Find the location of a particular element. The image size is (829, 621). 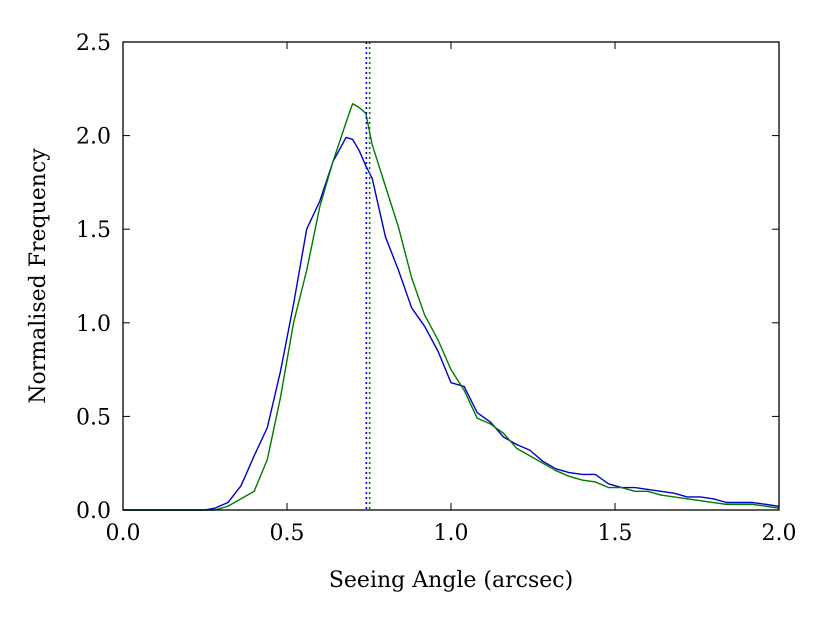

y-tick-label: 1.5 is located at coordinates (93, 230).